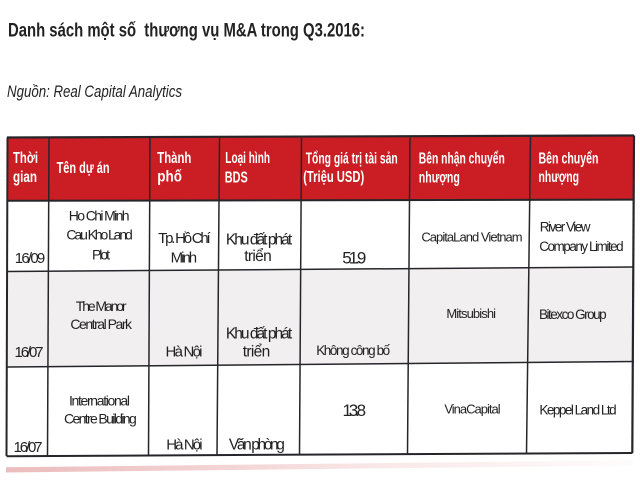 The image size is (640, 480). I want to click on svg-text: Loại hình, so click(247, 158).